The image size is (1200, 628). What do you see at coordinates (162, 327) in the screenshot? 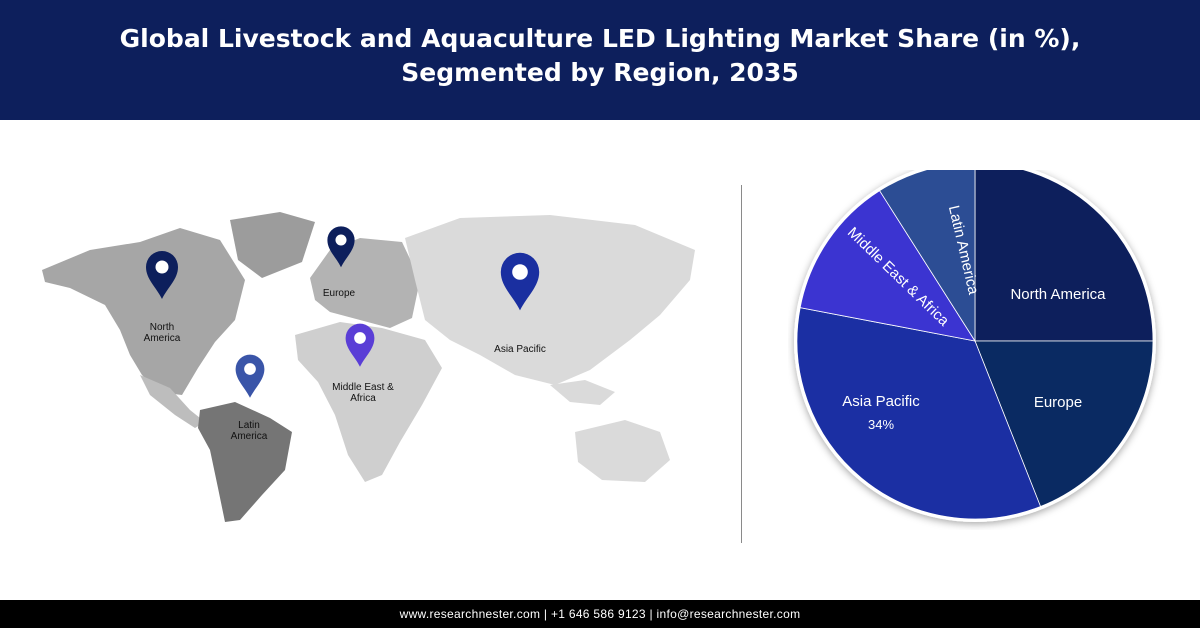
I see `map-label-line: North` at bounding box center [162, 327].